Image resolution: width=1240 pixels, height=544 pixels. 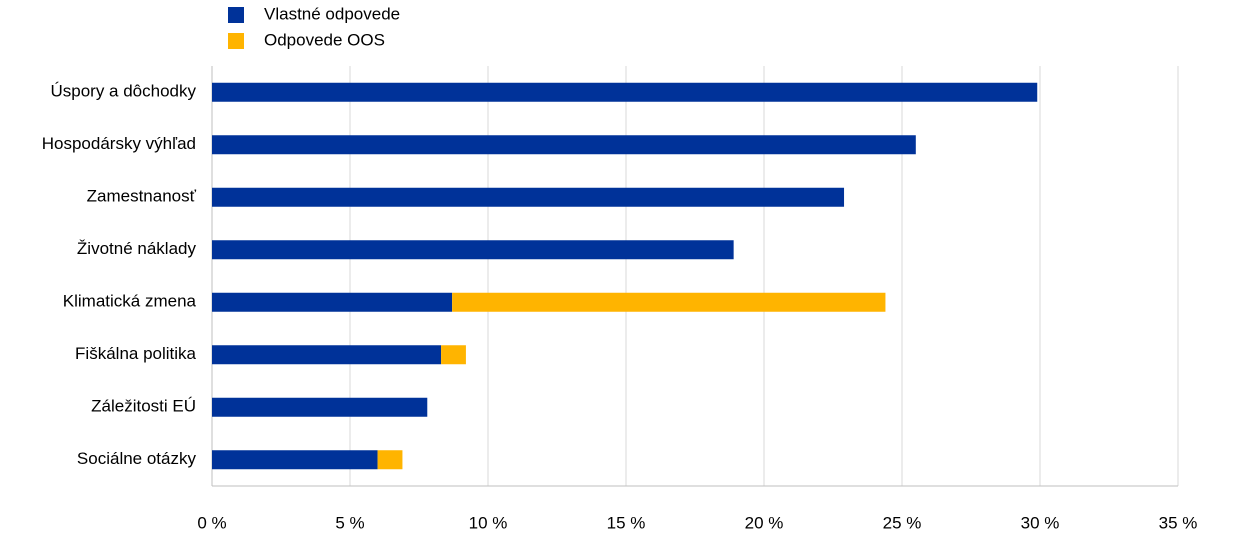 I want to click on y-tick-label: Životné náklady, so click(x=137, y=248).